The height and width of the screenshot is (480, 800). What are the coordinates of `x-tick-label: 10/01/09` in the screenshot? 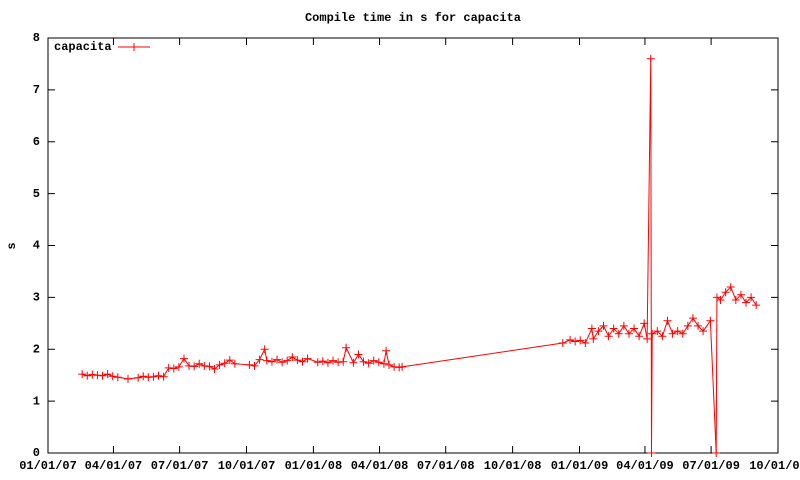 It's located at (774, 466).